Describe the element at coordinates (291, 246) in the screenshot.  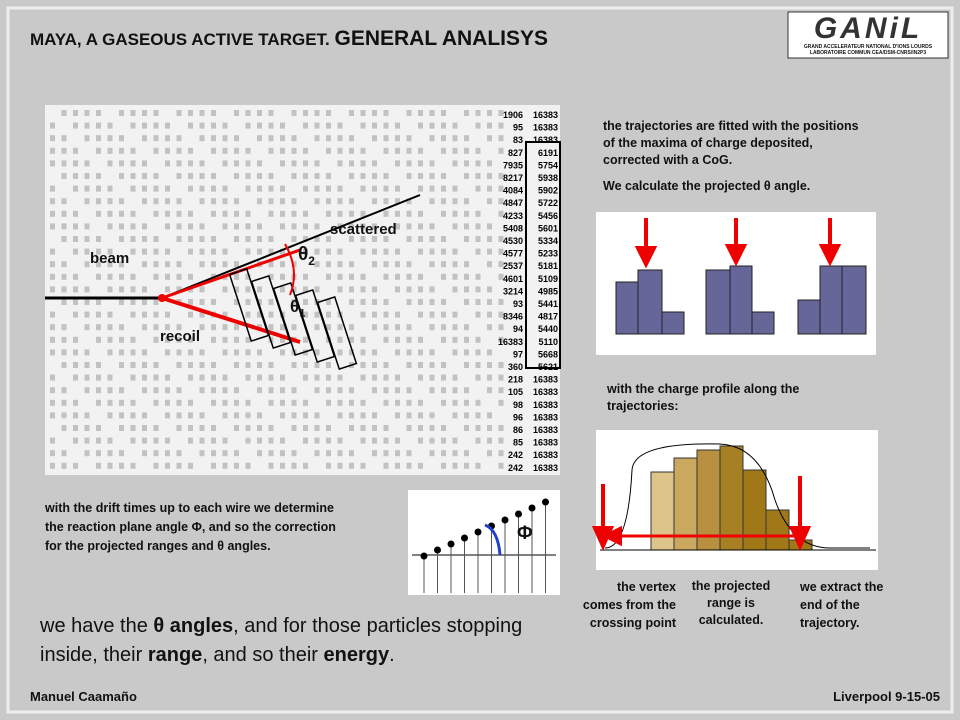
I see `scattered-line` at that location.